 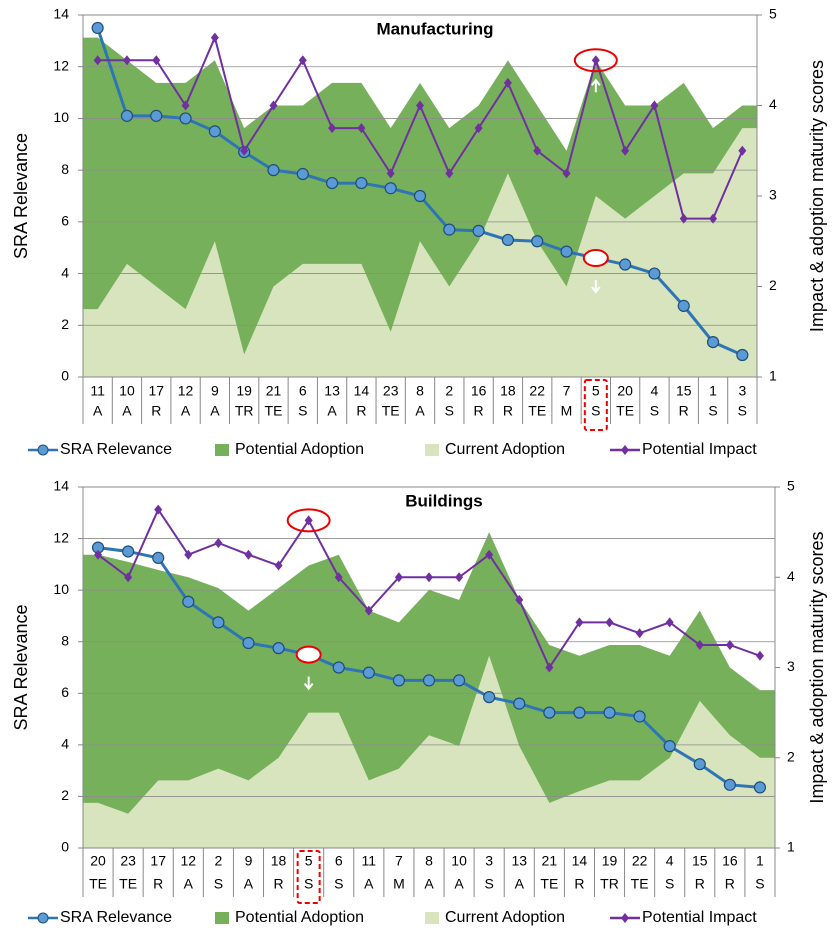 I want to click on highlight-box, so click(x=595, y=405).